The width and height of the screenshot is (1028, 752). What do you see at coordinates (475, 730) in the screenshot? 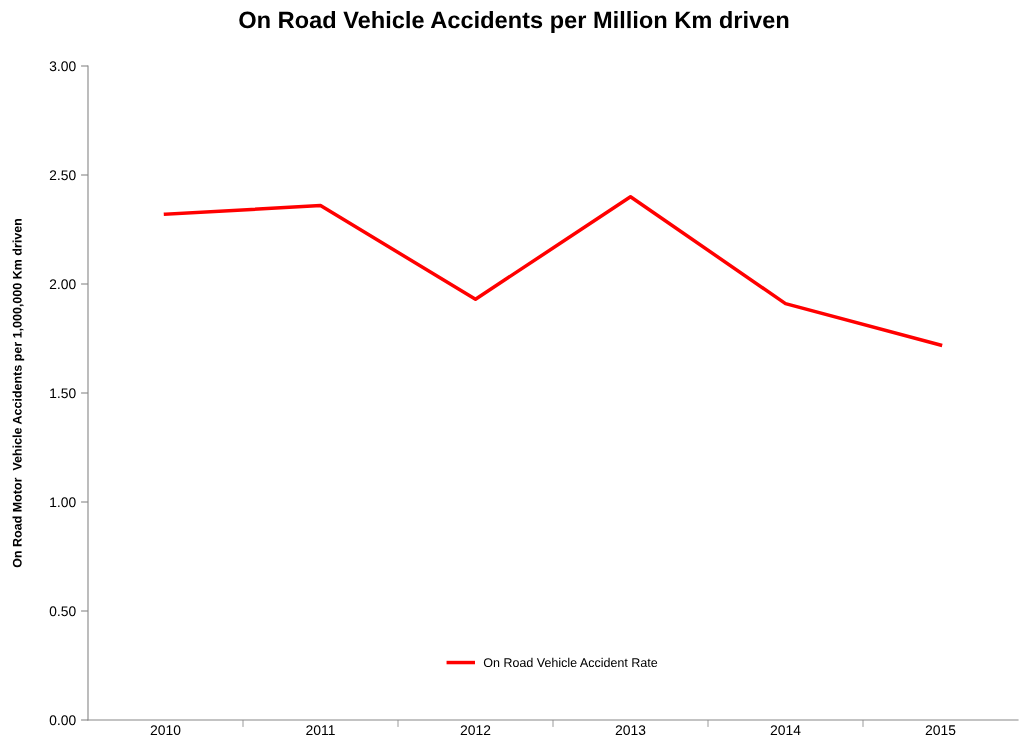
I see `x-tick-label: 2012` at bounding box center [475, 730].